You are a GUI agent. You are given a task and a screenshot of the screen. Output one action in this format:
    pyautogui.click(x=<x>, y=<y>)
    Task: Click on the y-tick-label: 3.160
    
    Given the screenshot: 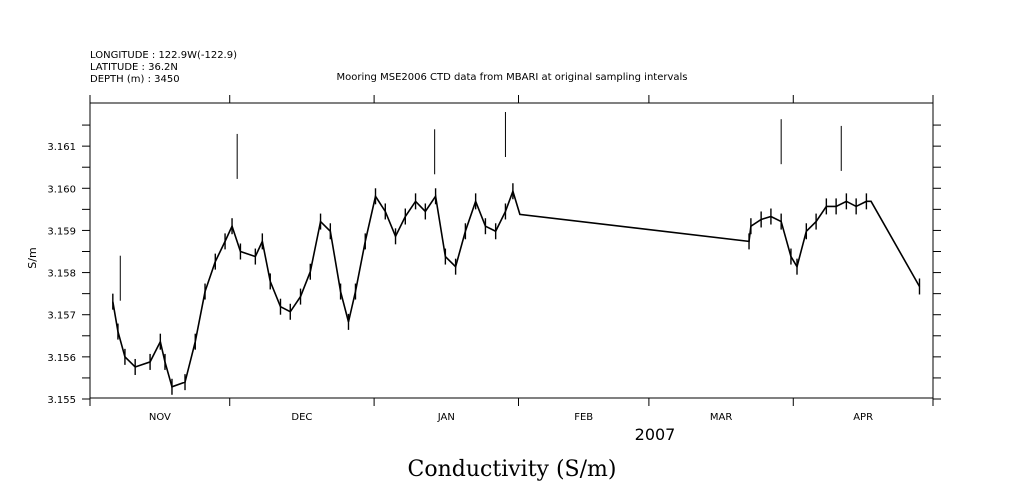 What is the action you would take?
    pyautogui.click(x=61, y=189)
    